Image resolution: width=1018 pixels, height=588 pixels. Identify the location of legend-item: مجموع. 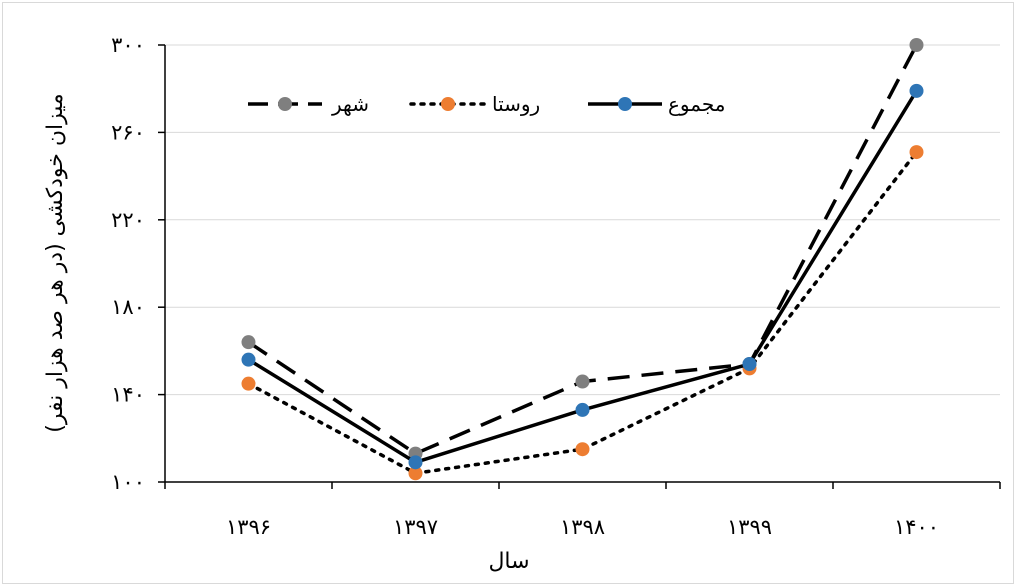
(656, 104).